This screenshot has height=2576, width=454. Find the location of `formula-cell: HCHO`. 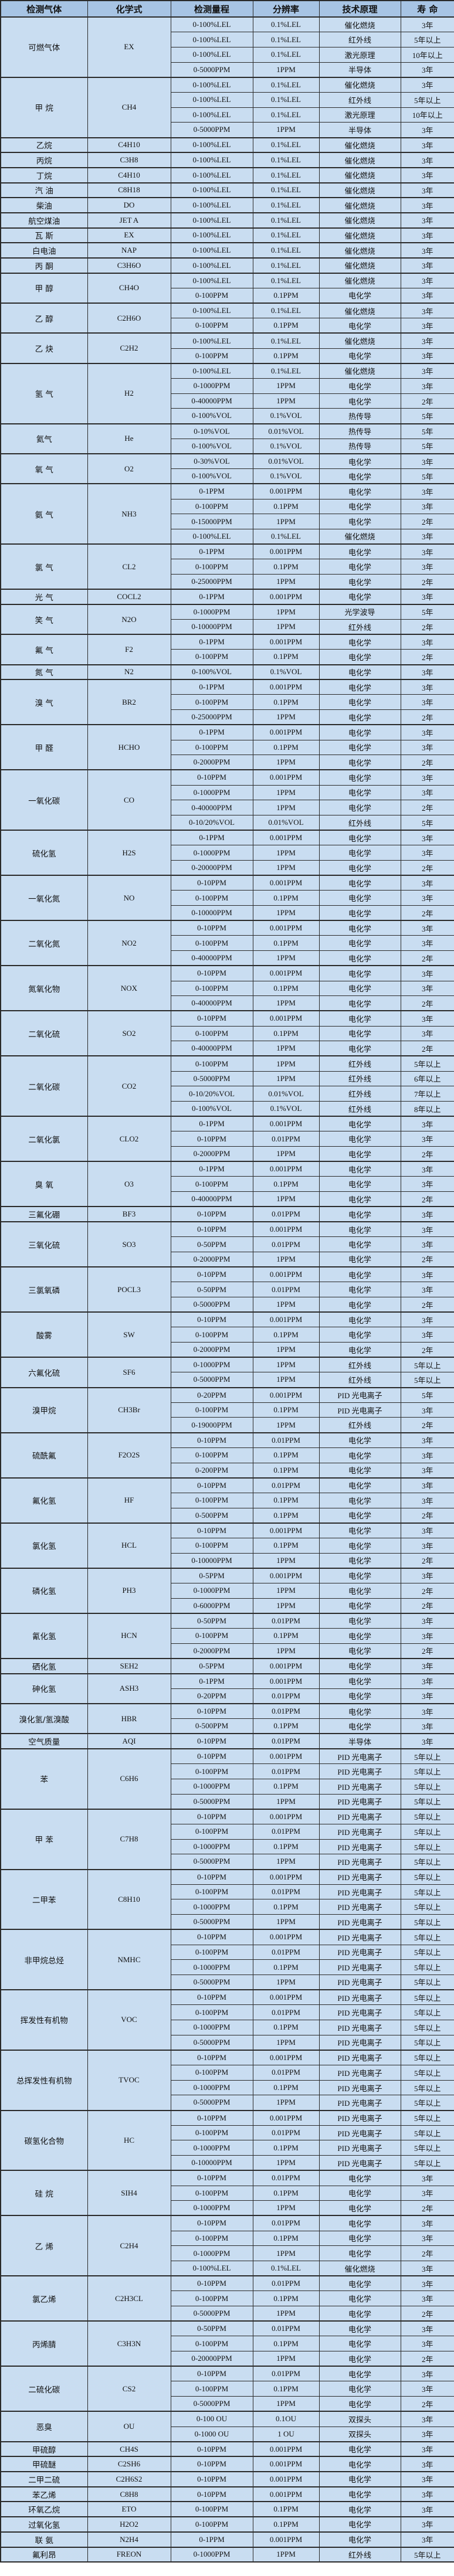

formula-cell: HCHO is located at coordinates (129, 747).